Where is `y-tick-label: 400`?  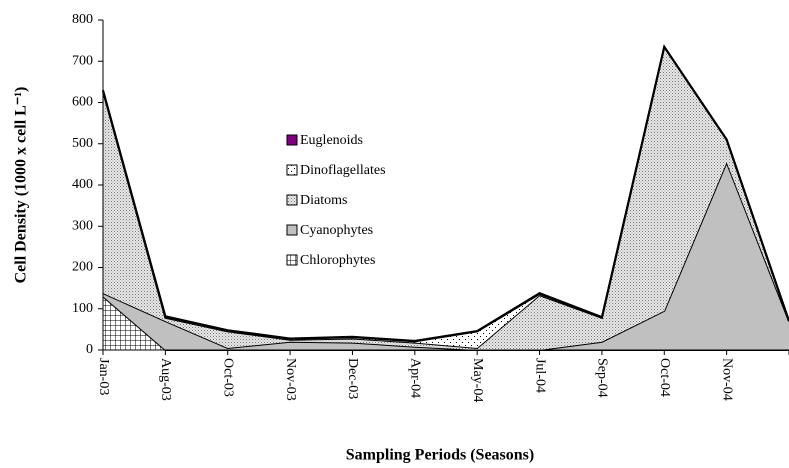
y-tick-label: 400 is located at coordinates (82, 184).